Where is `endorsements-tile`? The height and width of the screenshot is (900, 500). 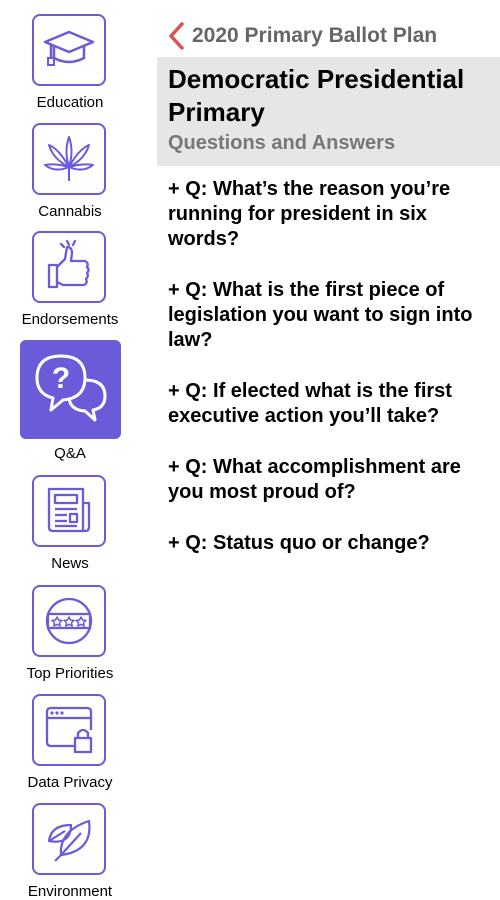 endorsements-tile is located at coordinates (69, 267).